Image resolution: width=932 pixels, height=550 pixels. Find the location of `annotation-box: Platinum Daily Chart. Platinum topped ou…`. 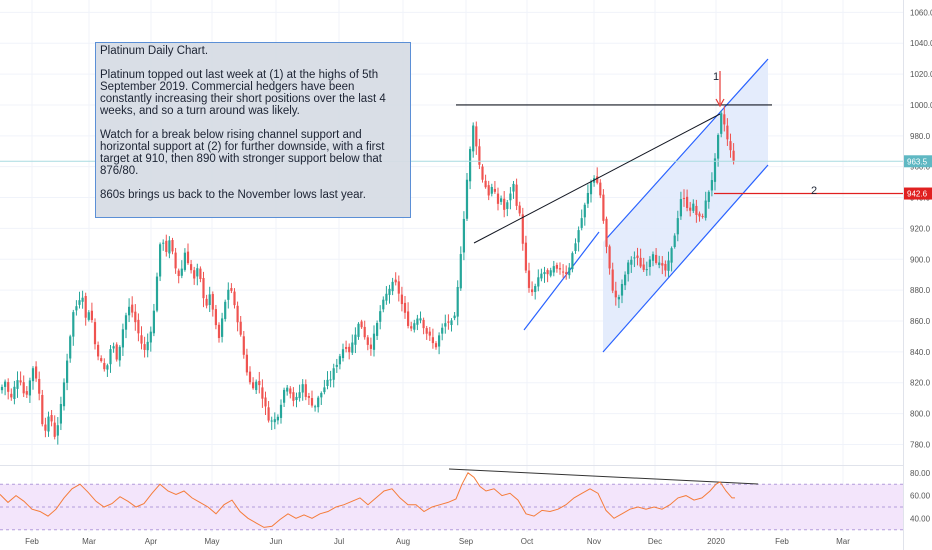

annotation-box: Platinum Daily Chart. Platinum topped ou… is located at coordinates (253, 130).